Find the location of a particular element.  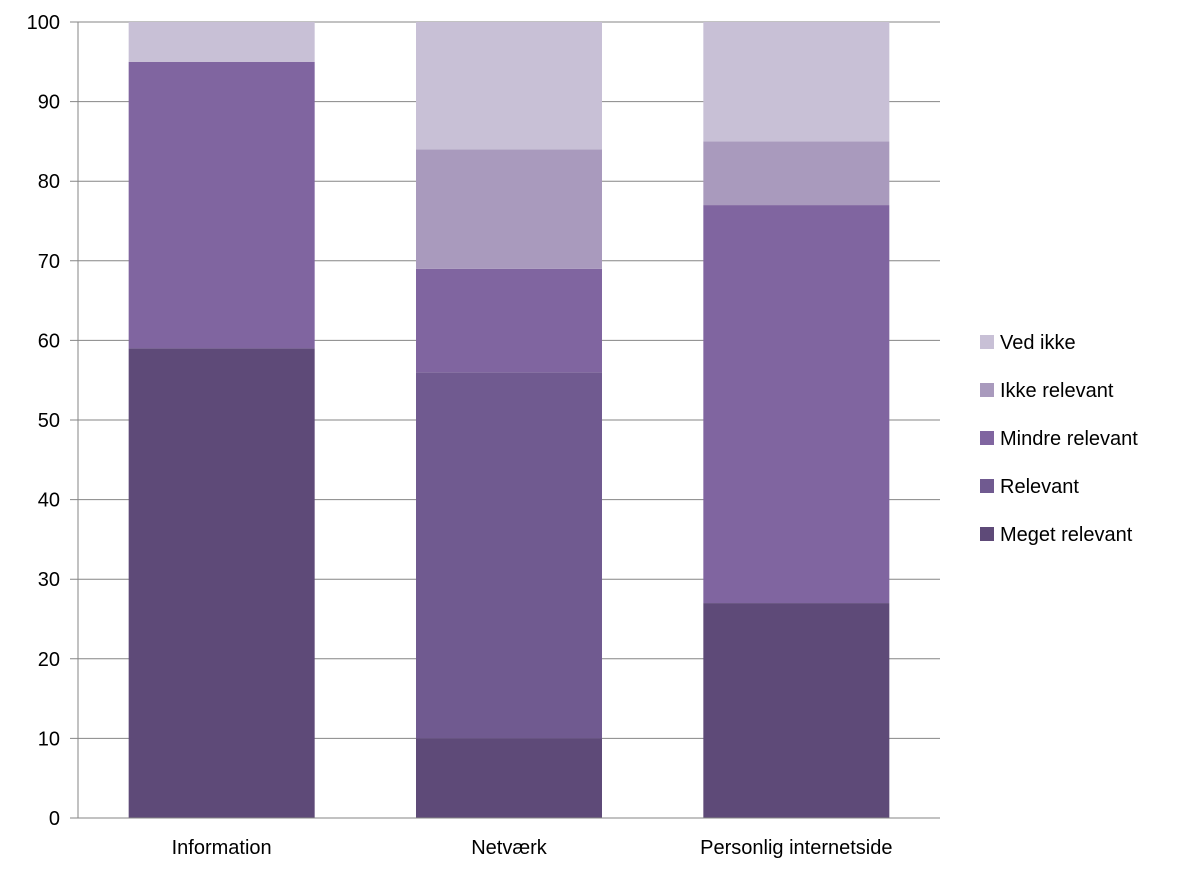

y-tick-label: 90 is located at coordinates (49, 103).